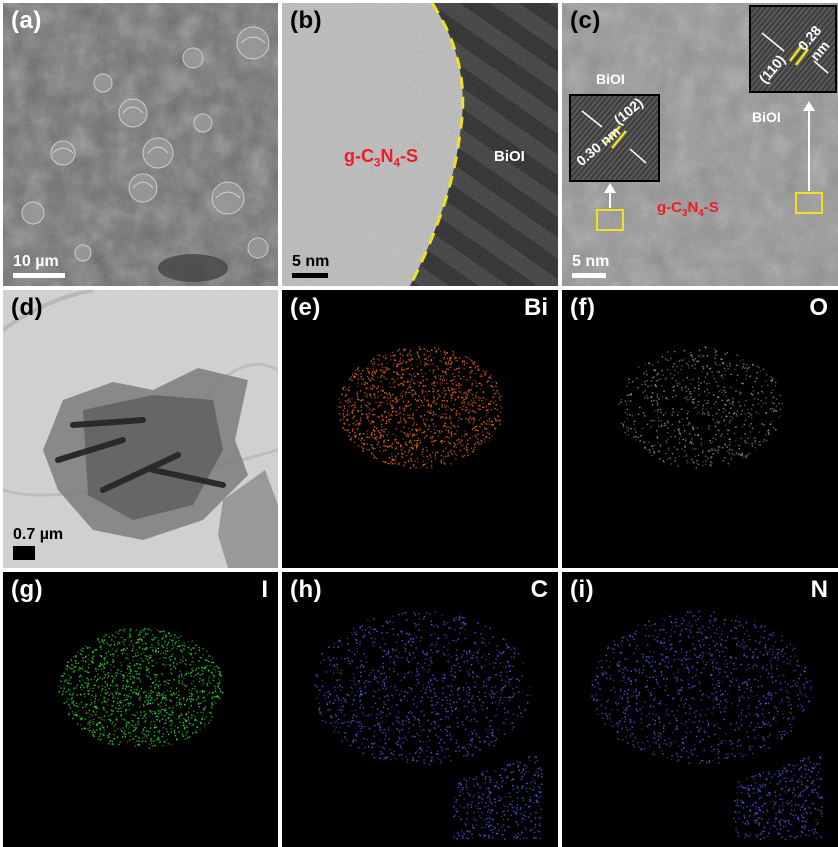 The image size is (838, 847). Describe the element at coordinates (585, 20) in the screenshot. I see `panel-label: (c)` at that location.